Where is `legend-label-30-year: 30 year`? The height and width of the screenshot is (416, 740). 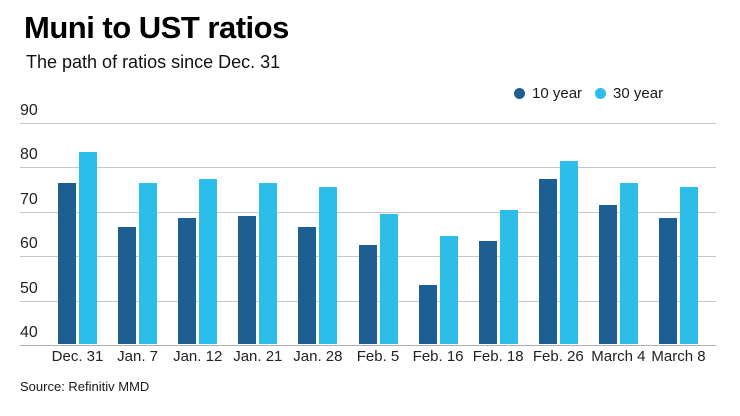
legend-label-30-year: 30 year is located at coordinates (638, 93).